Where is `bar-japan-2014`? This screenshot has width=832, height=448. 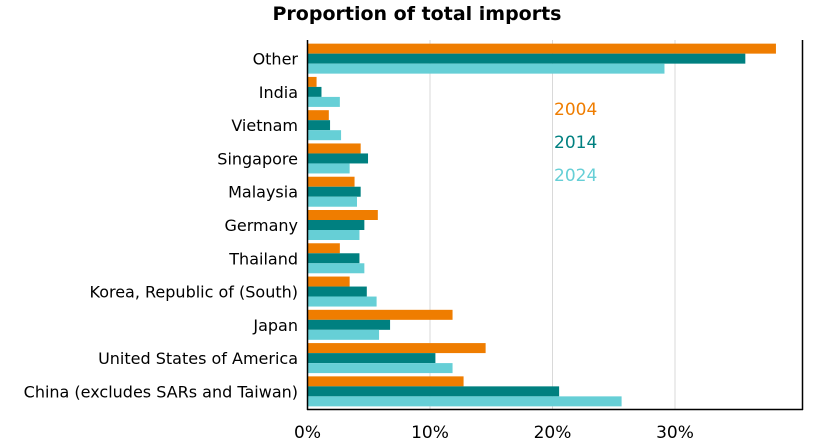 bar-japan-2014 is located at coordinates (349, 324).